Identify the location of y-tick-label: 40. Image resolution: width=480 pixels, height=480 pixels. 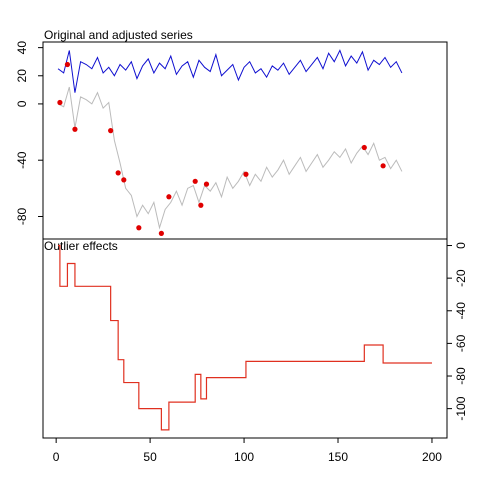
(22, 48).